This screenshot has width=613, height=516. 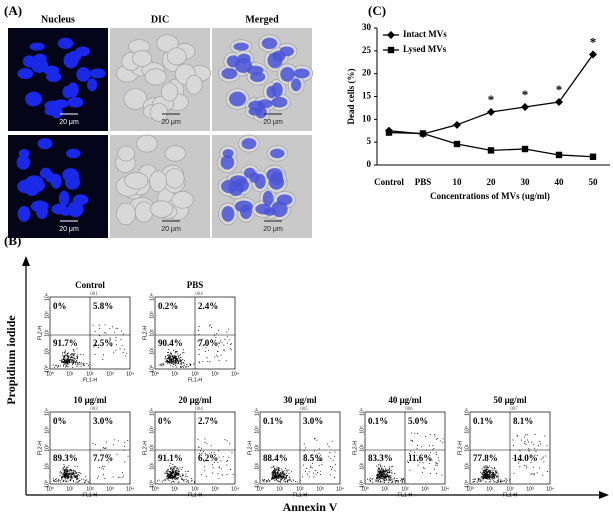 What do you see at coordinates (425, 49) in the screenshot?
I see `legend-label: Lysed MVs` at bounding box center [425, 49].